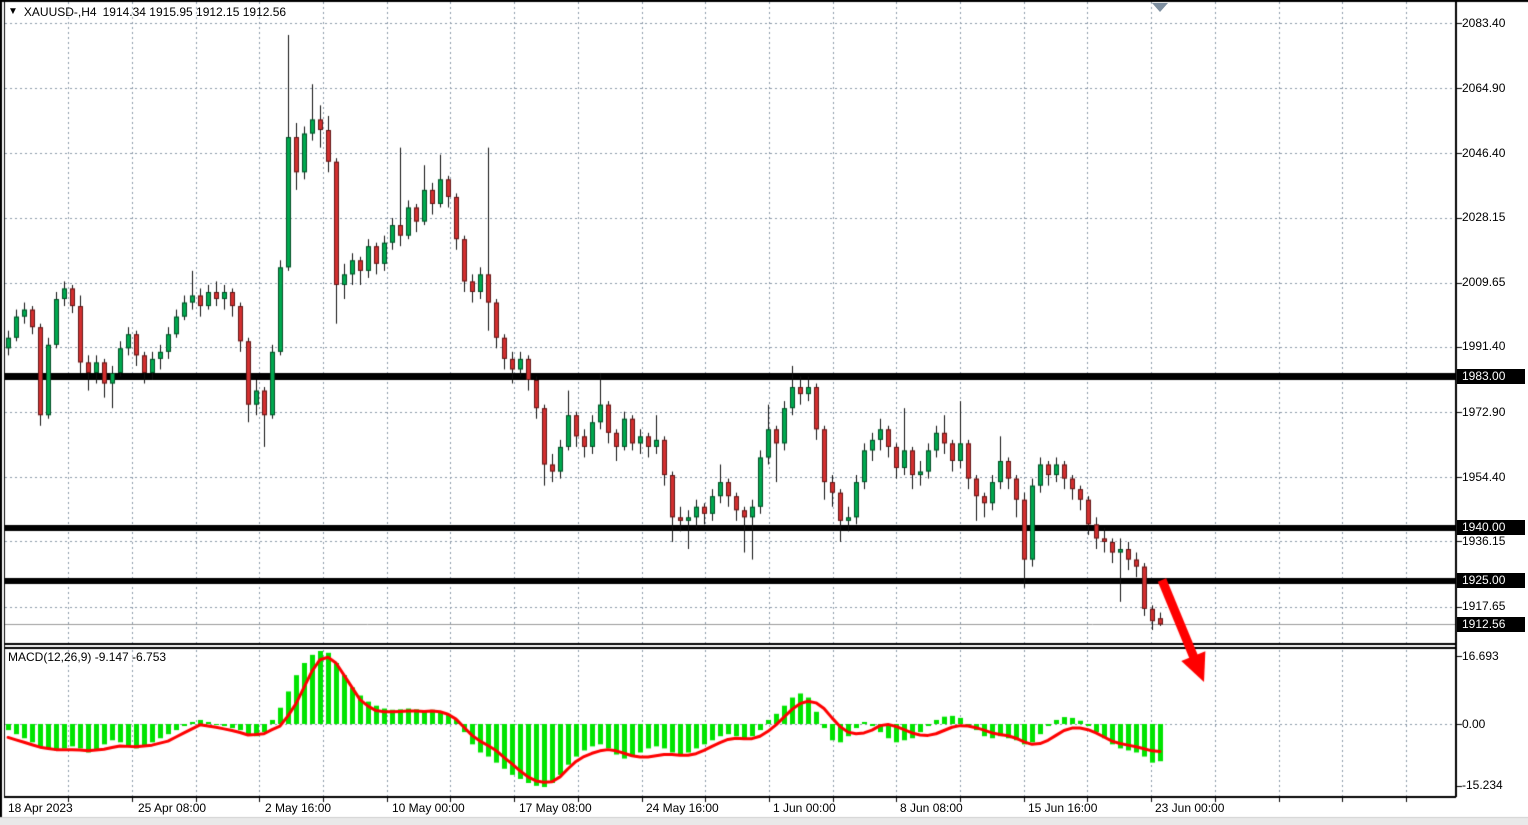  I want to click on time-axis-label: 1 Jun 00:00, so click(804, 808).